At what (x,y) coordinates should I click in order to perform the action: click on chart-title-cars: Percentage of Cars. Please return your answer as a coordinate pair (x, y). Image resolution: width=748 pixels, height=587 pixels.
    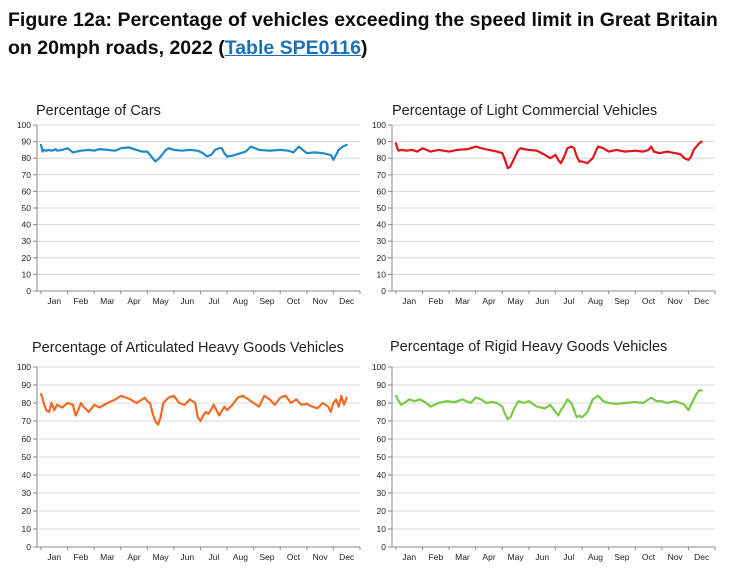
    Looking at the image, I should click on (98, 111).